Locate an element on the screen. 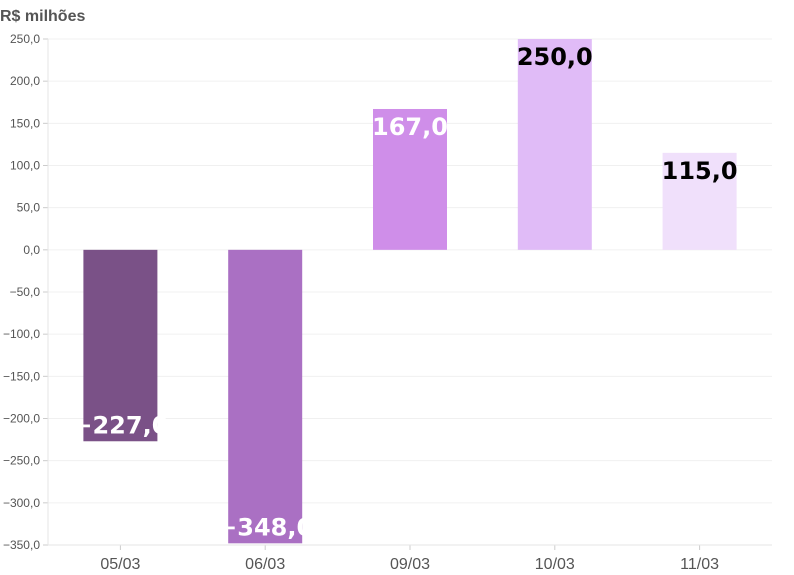 The width and height of the screenshot is (794, 575). y-tick-label: −250,0 is located at coordinates (21, 461).